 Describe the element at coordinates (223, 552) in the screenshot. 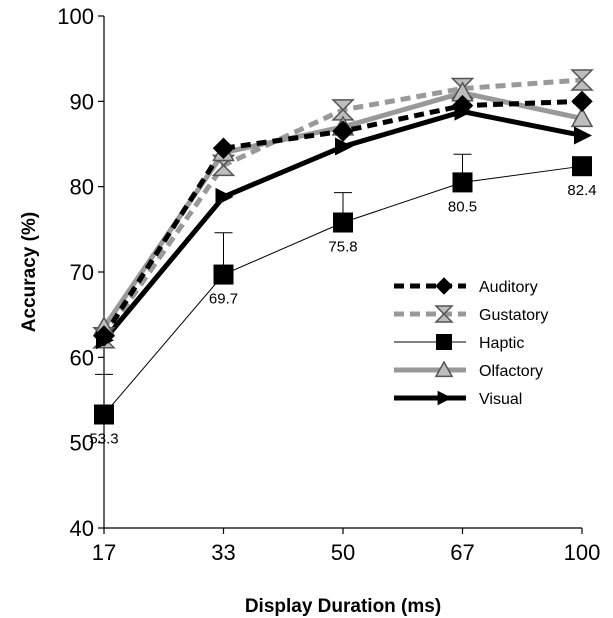

I see `x-tick-label: 33` at that location.